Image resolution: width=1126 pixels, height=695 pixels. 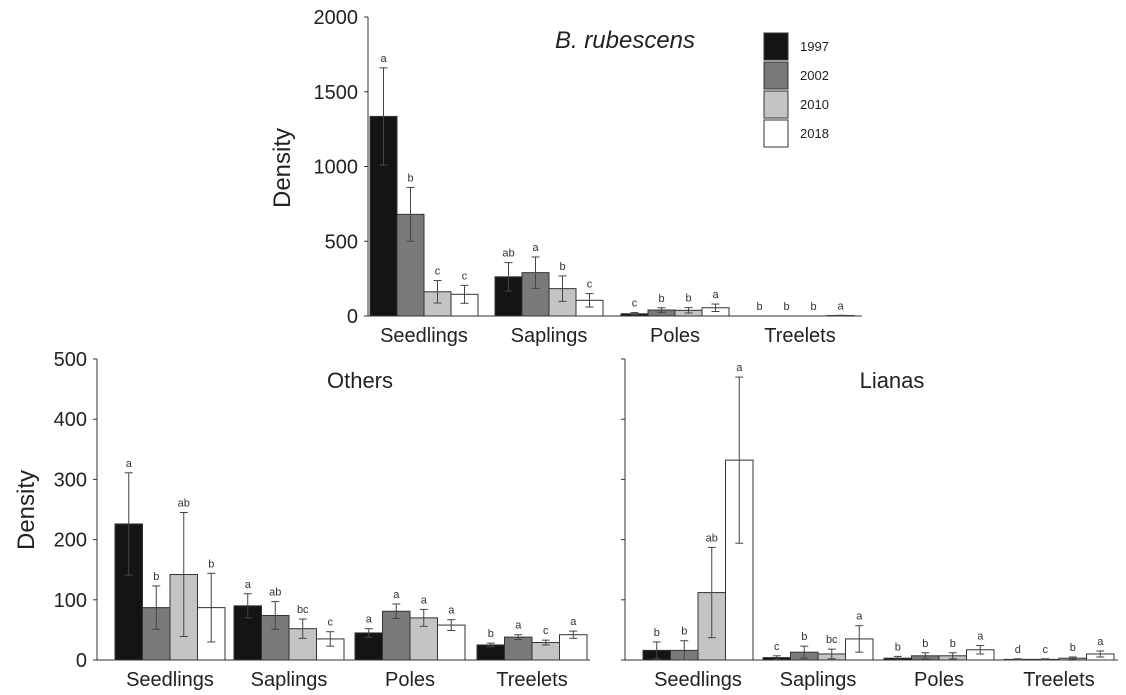 I want to click on legend-swatch-2018, so click(x=776, y=133).